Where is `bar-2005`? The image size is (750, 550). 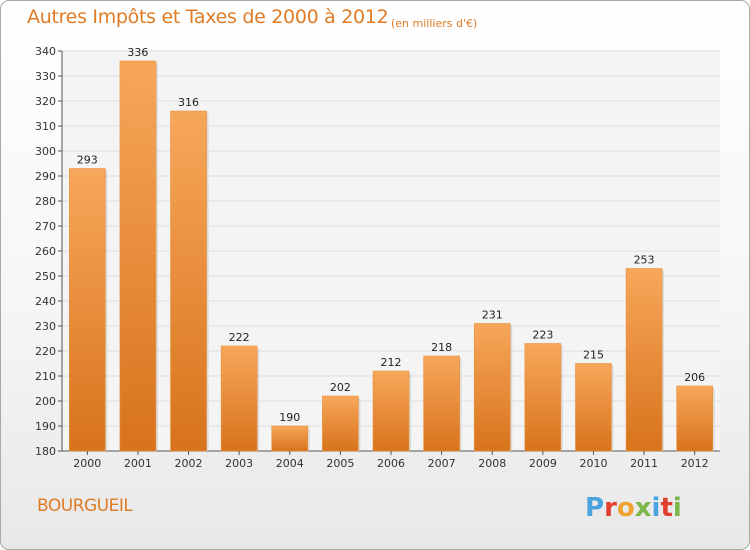
bar-2005 is located at coordinates (340, 423).